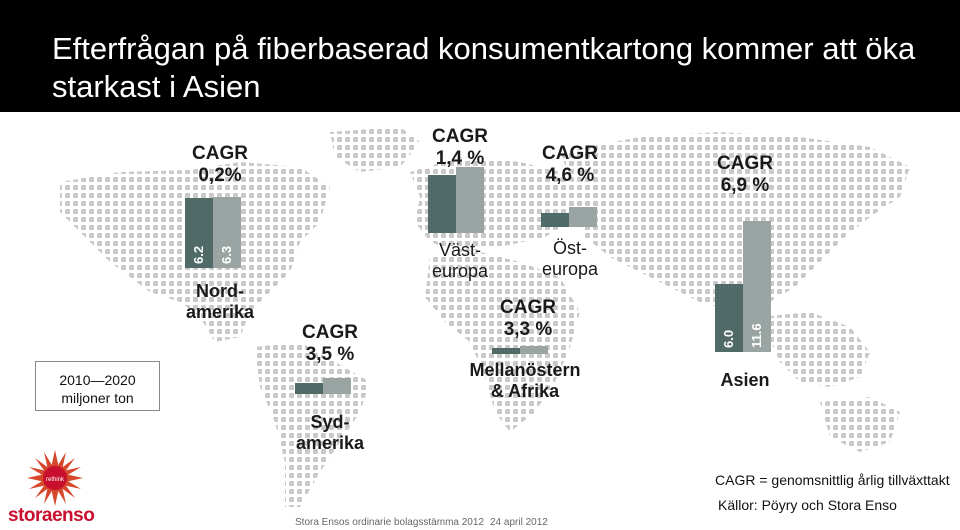 Image resolution: width=960 pixels, height=530 pixels. What do you see at coordinates (745, 380) in the screenshot?
I see `region-name-asien: Asien` at bounding box center [745, 380].